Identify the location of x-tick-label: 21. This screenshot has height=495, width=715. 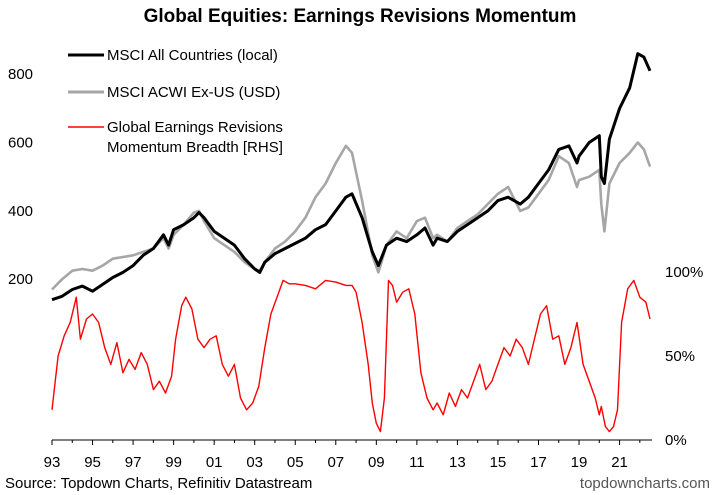
(619, 462).